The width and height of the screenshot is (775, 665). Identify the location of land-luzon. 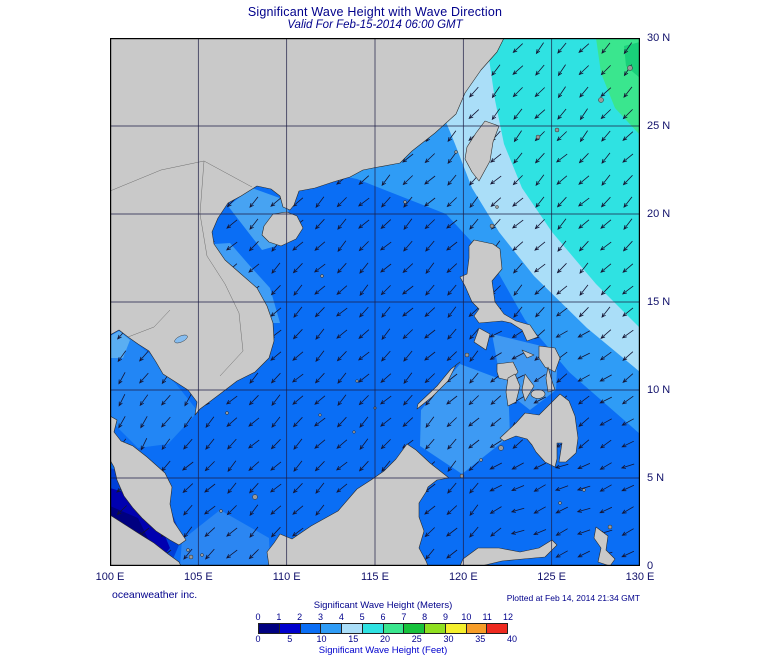
(499, 290).